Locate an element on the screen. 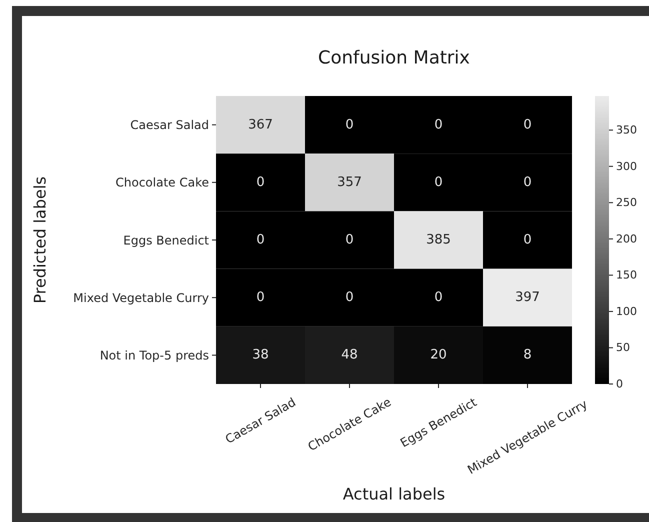 The height and width of the screenshot is (522, 649). data-label: 48 is located at coordinates (349, 355).